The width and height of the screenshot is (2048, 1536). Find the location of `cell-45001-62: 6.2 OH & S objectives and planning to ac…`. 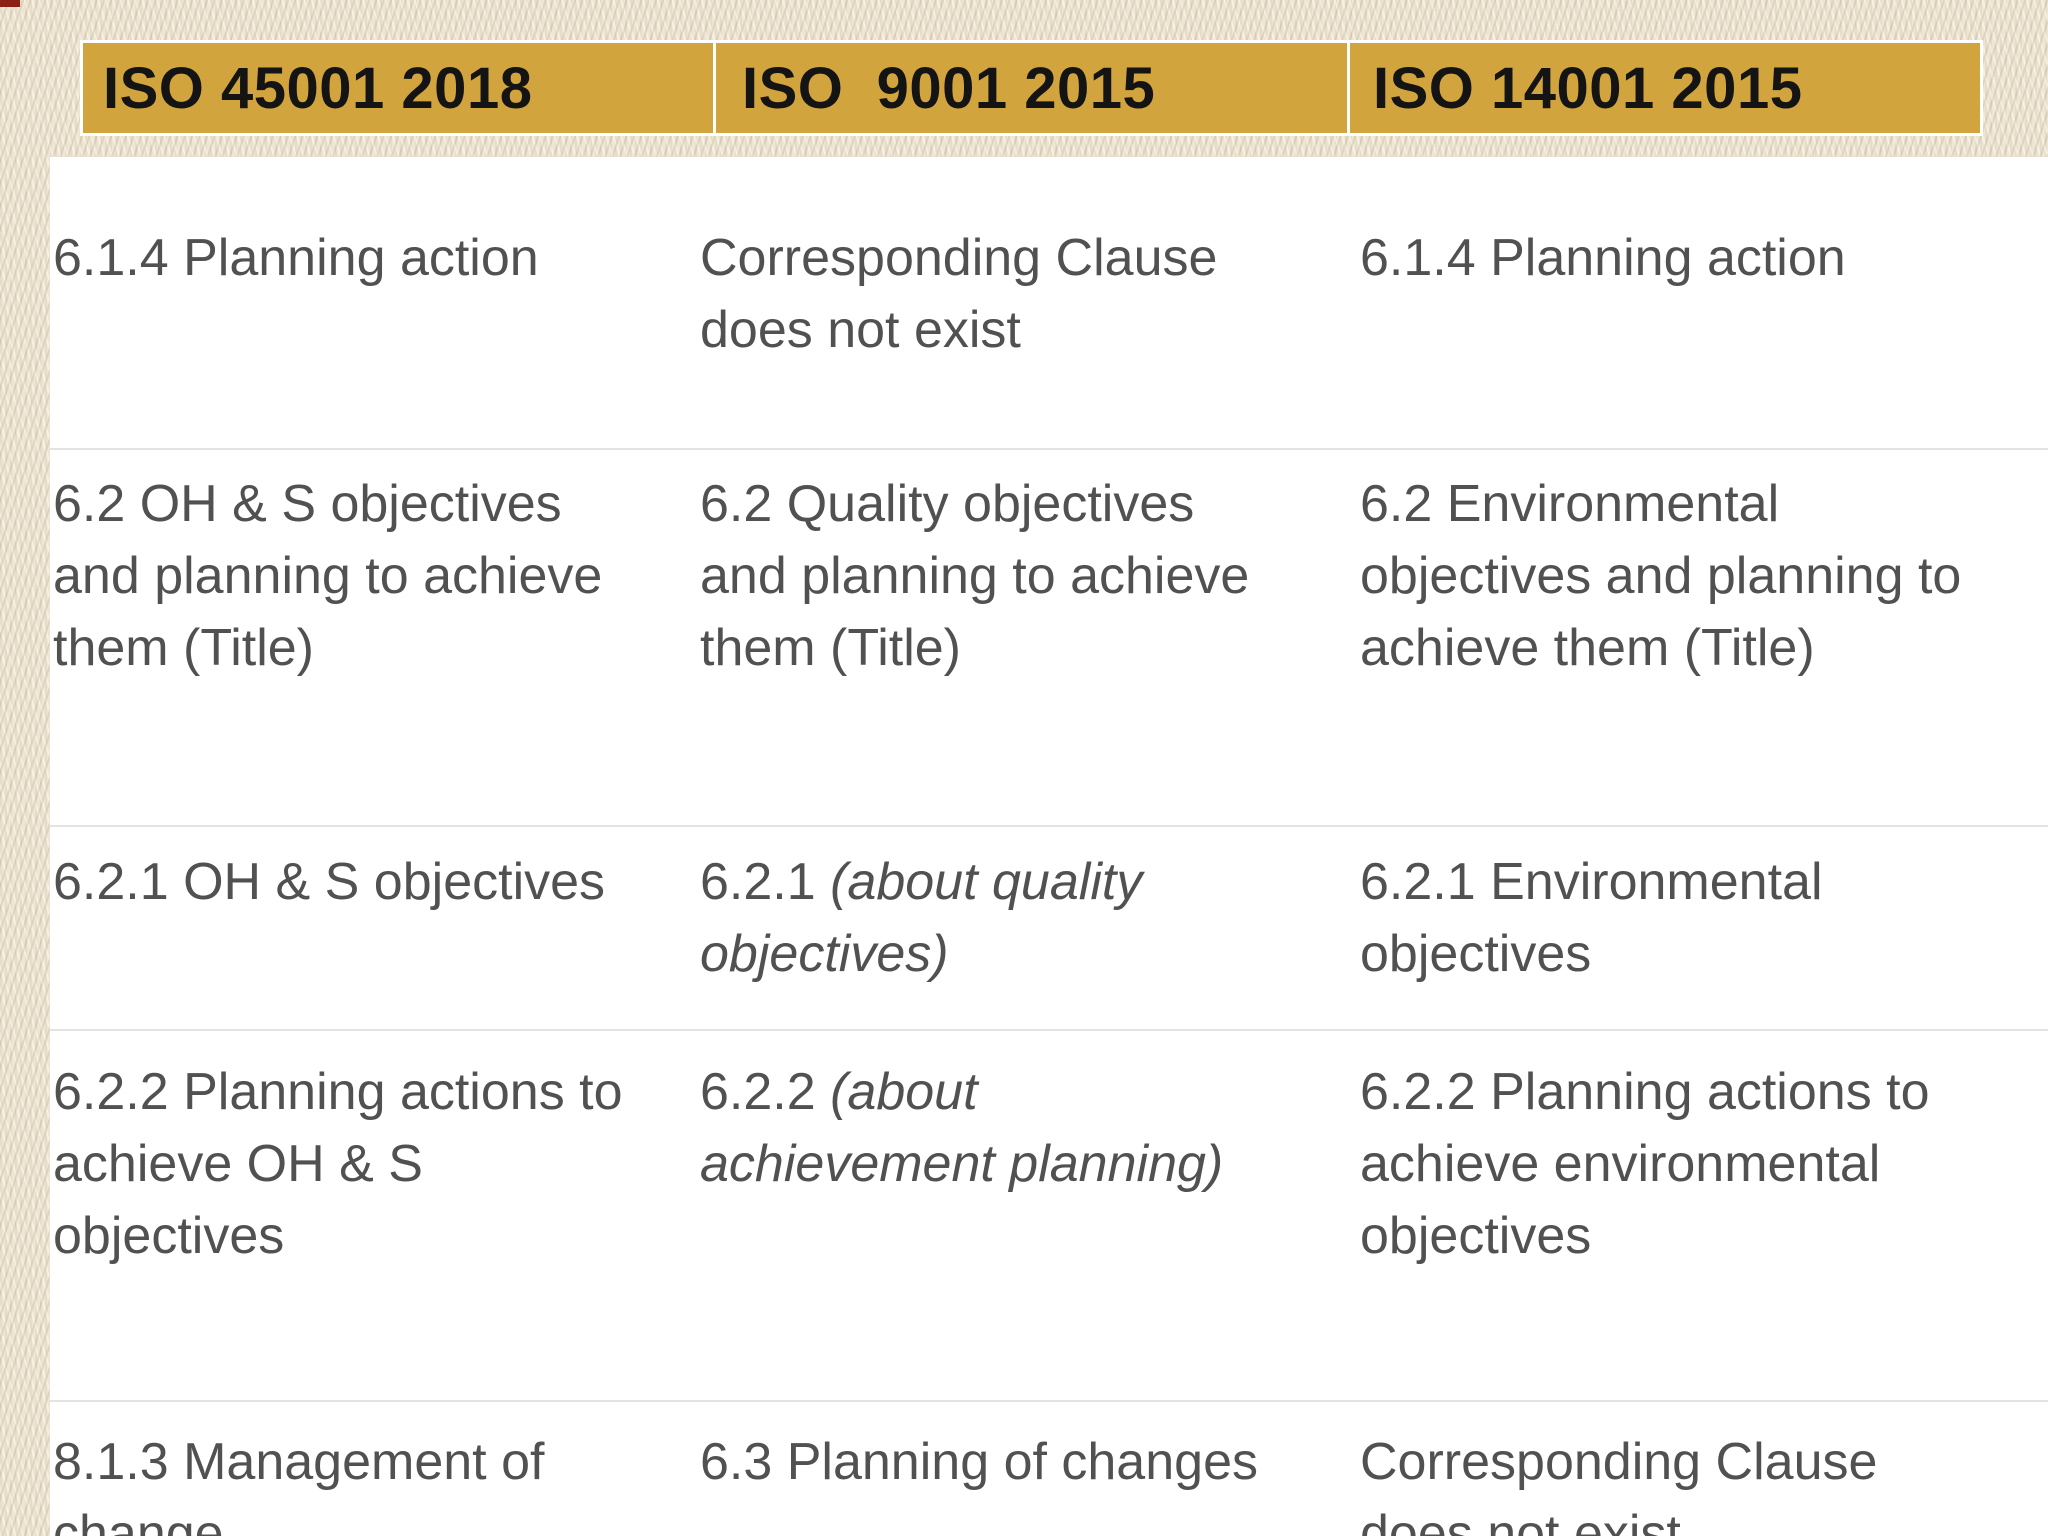

cell-45001-62: 6.2 OH & S objectives and planning to ac… is located at coordinates (328, 576).